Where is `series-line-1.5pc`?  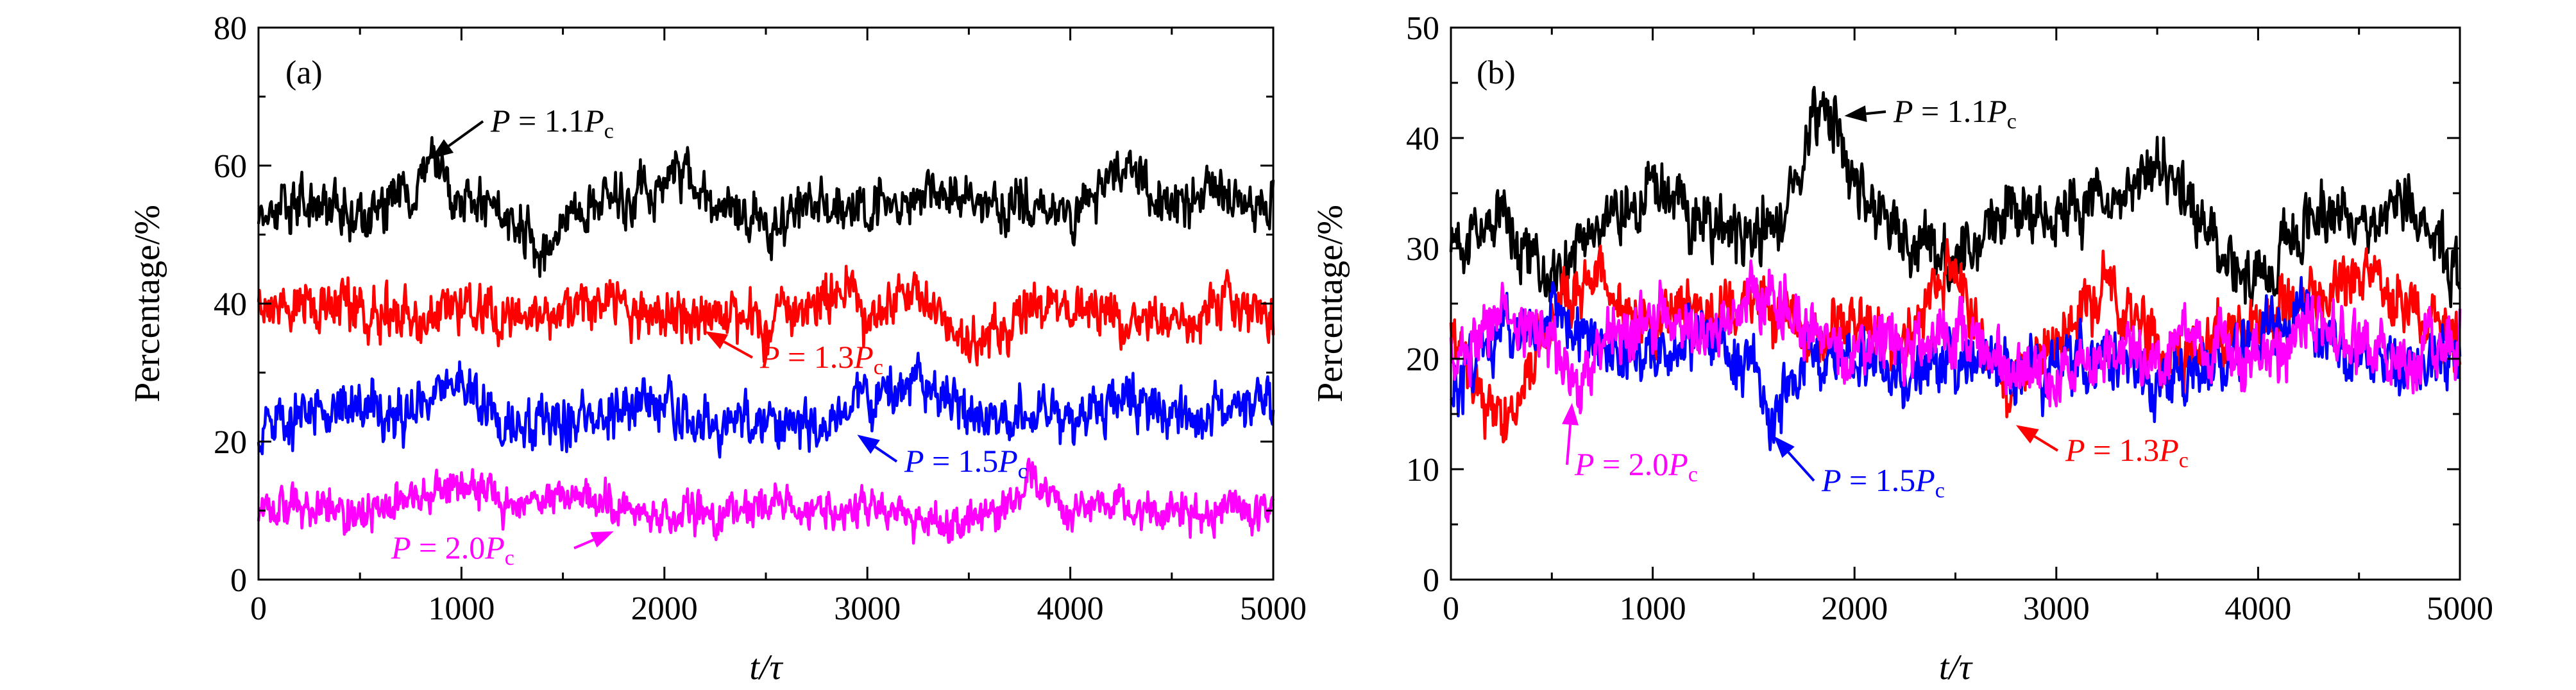
series-line-1.5pc is located at coordinates (766, 405).